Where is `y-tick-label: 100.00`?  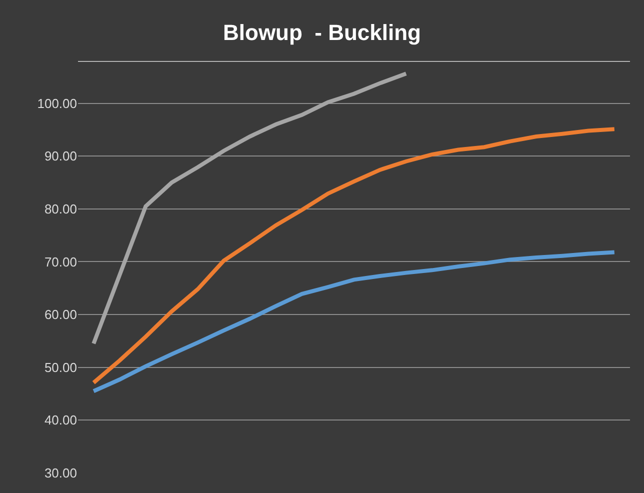 y-tick-label: 100.00 is located at coordinates (57, 103).